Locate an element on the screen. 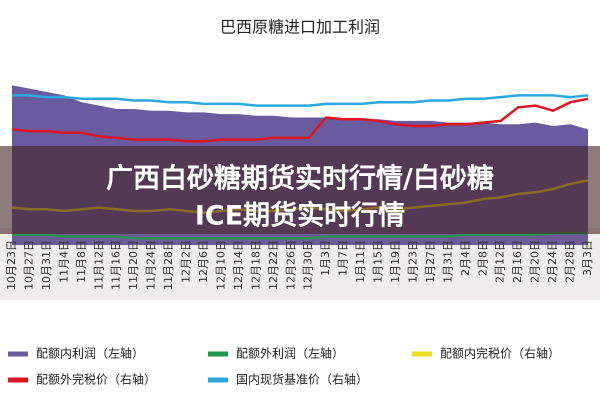  x-tick-label: 11月8日 is located at coordinates (81, 261).